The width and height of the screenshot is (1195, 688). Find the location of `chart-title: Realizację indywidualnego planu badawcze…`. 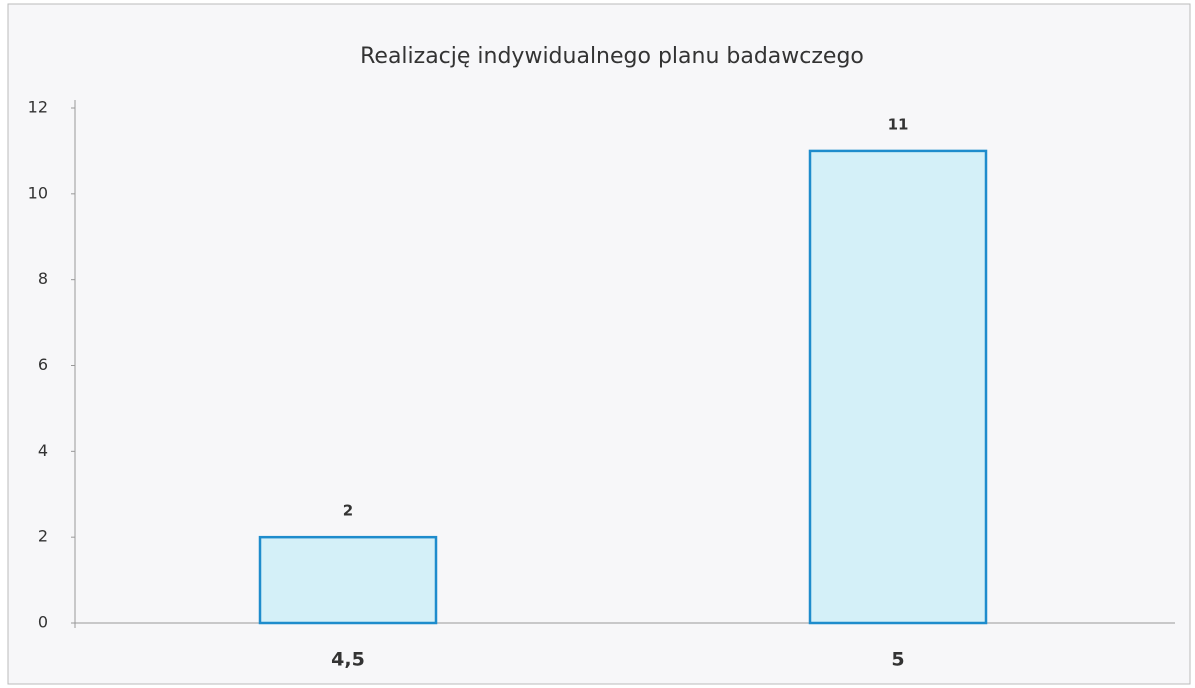

chart-title: Realizację indywidualnego planu badawcze… is located at coordinates (612, 56).